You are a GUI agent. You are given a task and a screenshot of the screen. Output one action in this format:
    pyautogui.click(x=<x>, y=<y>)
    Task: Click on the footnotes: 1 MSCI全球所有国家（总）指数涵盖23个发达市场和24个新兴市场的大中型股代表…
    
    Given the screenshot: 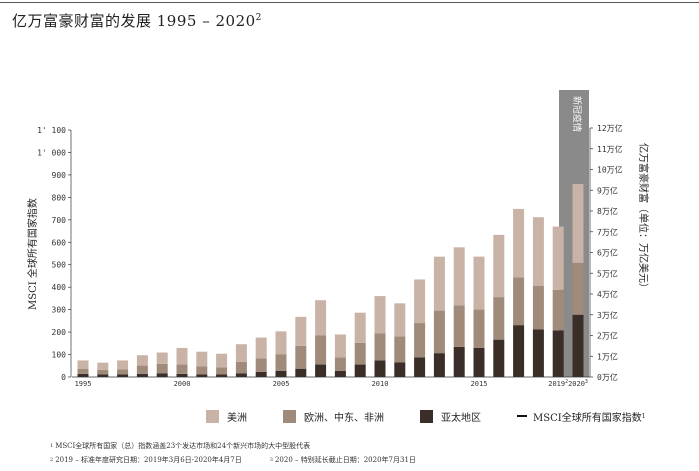 What is the action you would take?
    pyautogui.click(x=233, y=453)
    